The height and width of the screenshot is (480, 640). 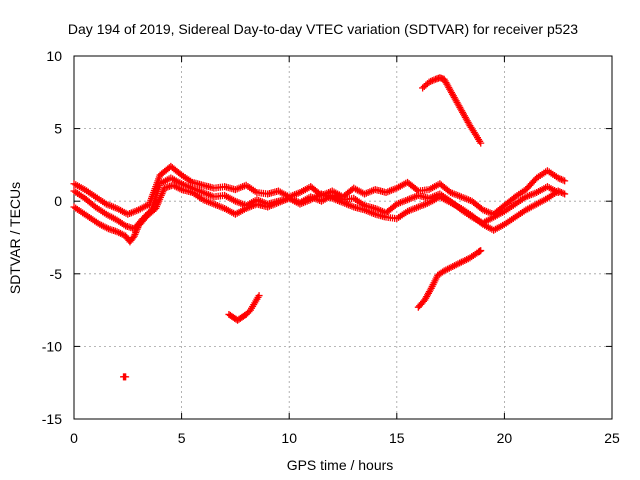 What do you see at coordinates (244, 308) in the screenshot?
I see `series-track-f` at bounding box center [244, 308].